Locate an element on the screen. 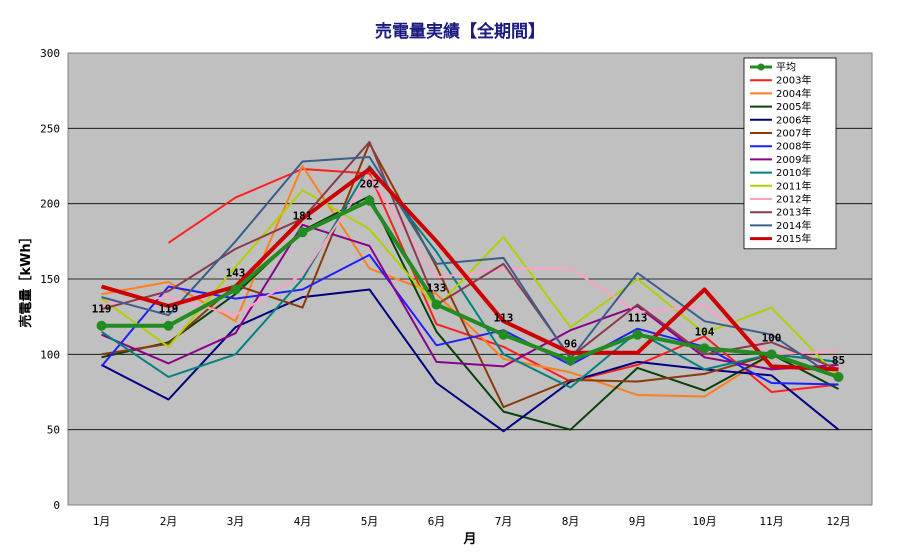  legend-item: 2007年 is located at coordinates (780, 133).